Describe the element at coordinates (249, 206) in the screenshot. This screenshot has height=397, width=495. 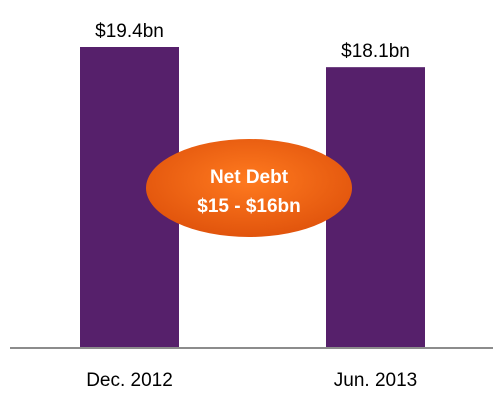
I see `annotation-line2: $15 - $16bn` at that location.